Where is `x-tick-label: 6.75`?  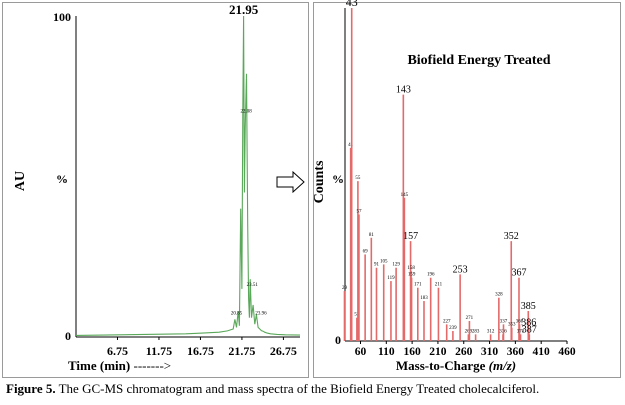 x-tick-label: 6.75 is located at coordinates (117, 351).